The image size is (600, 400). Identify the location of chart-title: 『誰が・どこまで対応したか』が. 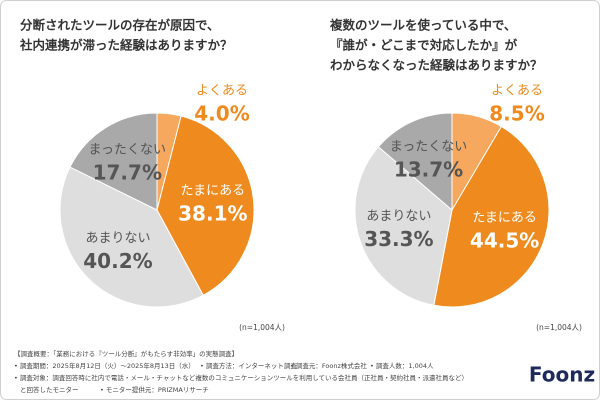
(424, 45).